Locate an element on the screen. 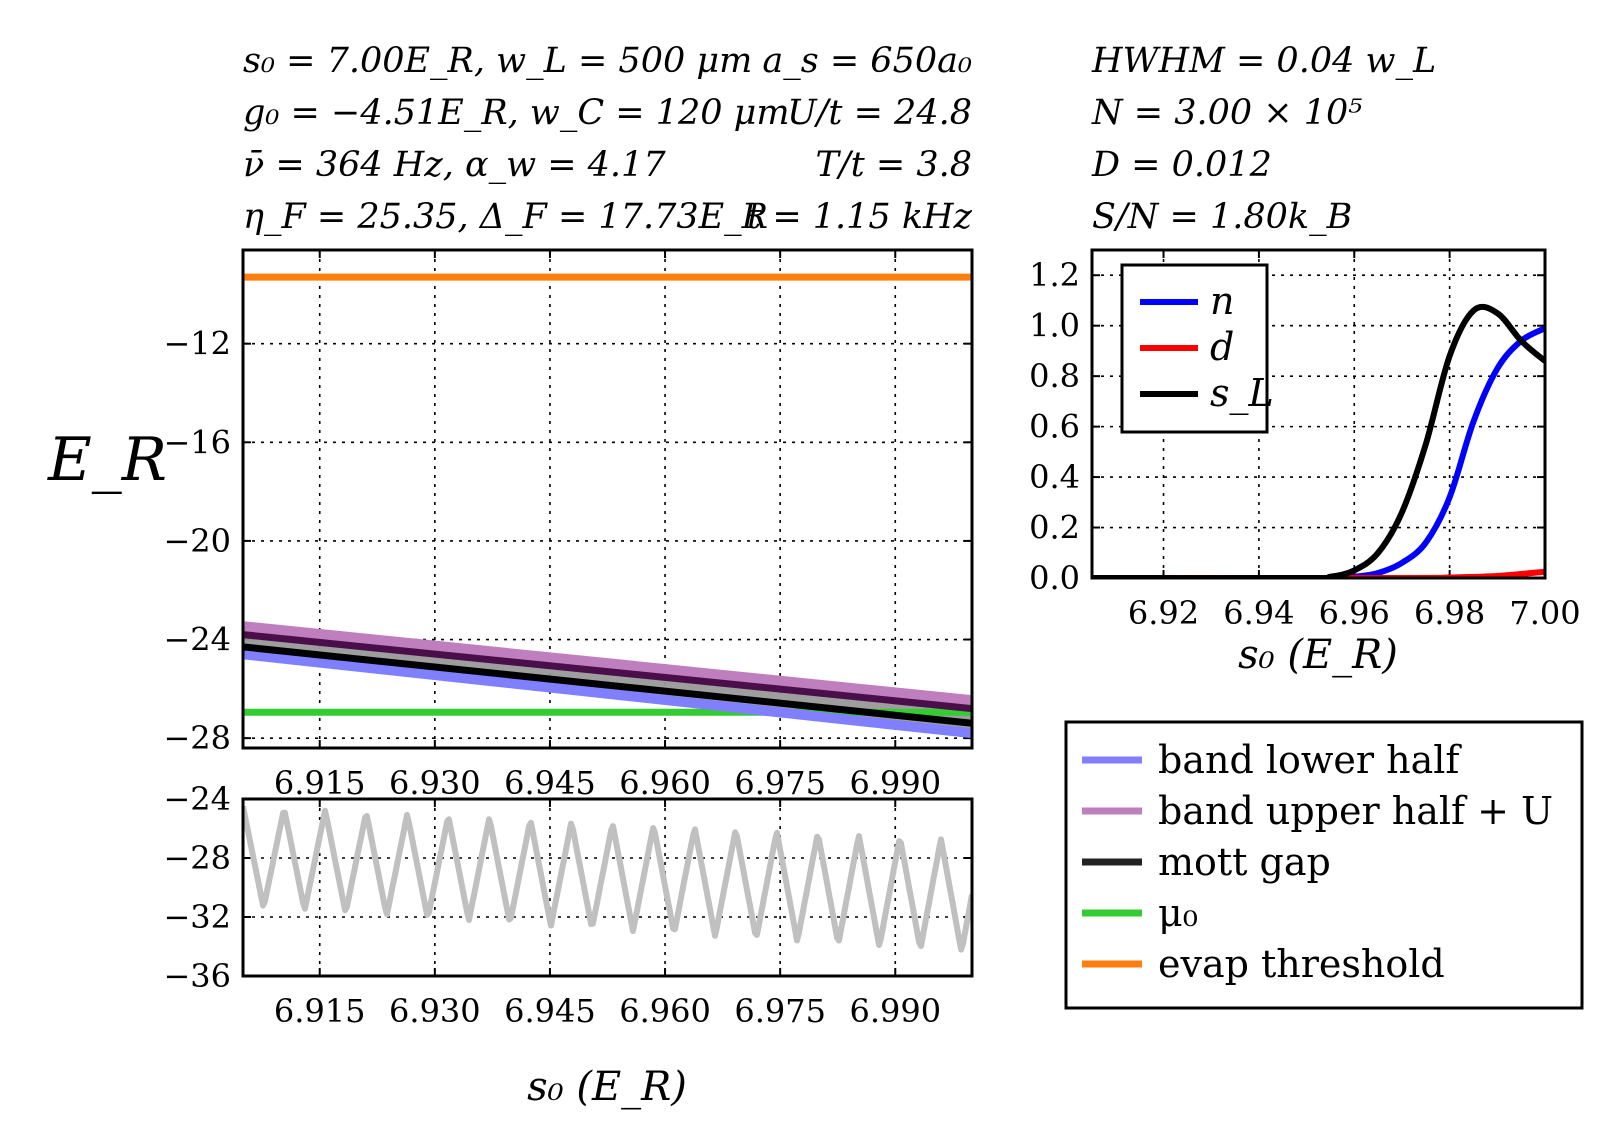 Image resolution: width=1620 pixels, height=1134 pixels. fraction-legend-label-2: s_L is located at coordinates (1242, 393).